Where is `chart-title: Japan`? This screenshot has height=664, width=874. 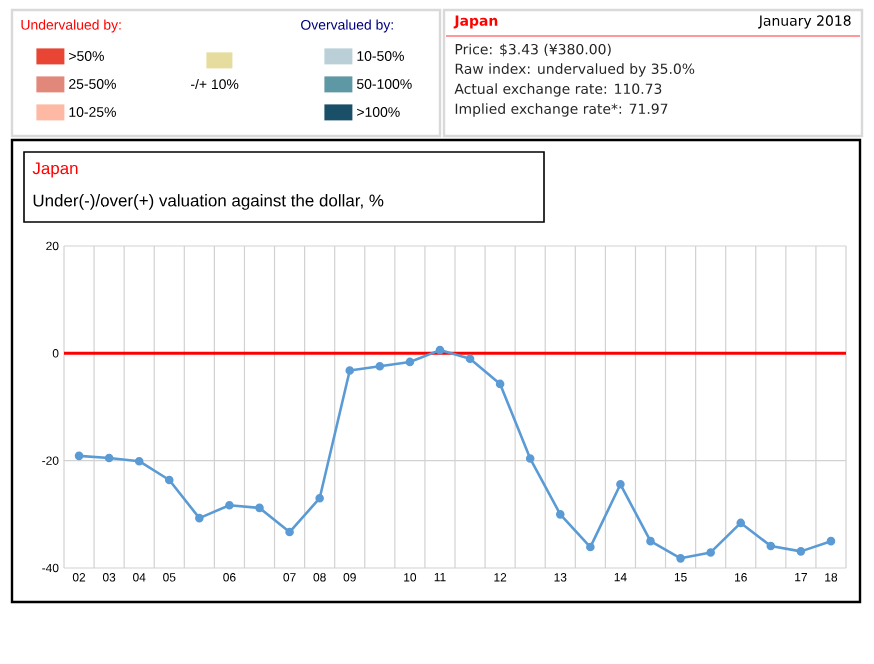 chart-title: Japan is located at coordinates (55, 170).